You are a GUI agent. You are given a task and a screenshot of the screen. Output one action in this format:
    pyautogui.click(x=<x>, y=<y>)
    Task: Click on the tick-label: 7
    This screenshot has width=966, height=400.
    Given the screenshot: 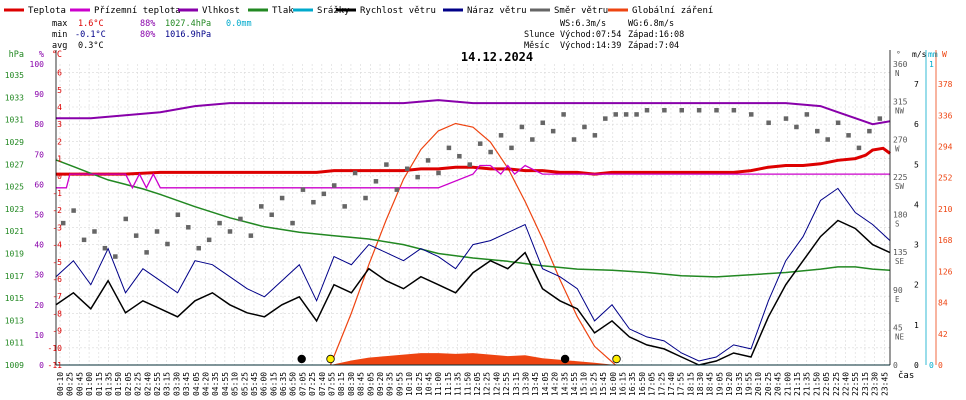 What is the action you would take?
    pyautogui.click(x=916, y=84)
    